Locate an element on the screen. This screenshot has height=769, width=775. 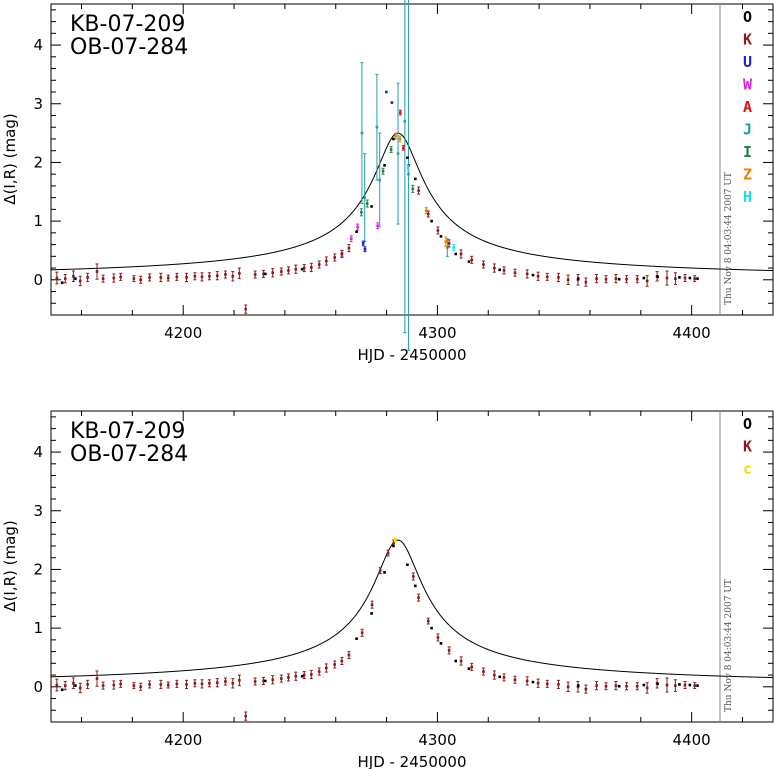
y-tick-label: 1 is located at coordinates (38, 628).